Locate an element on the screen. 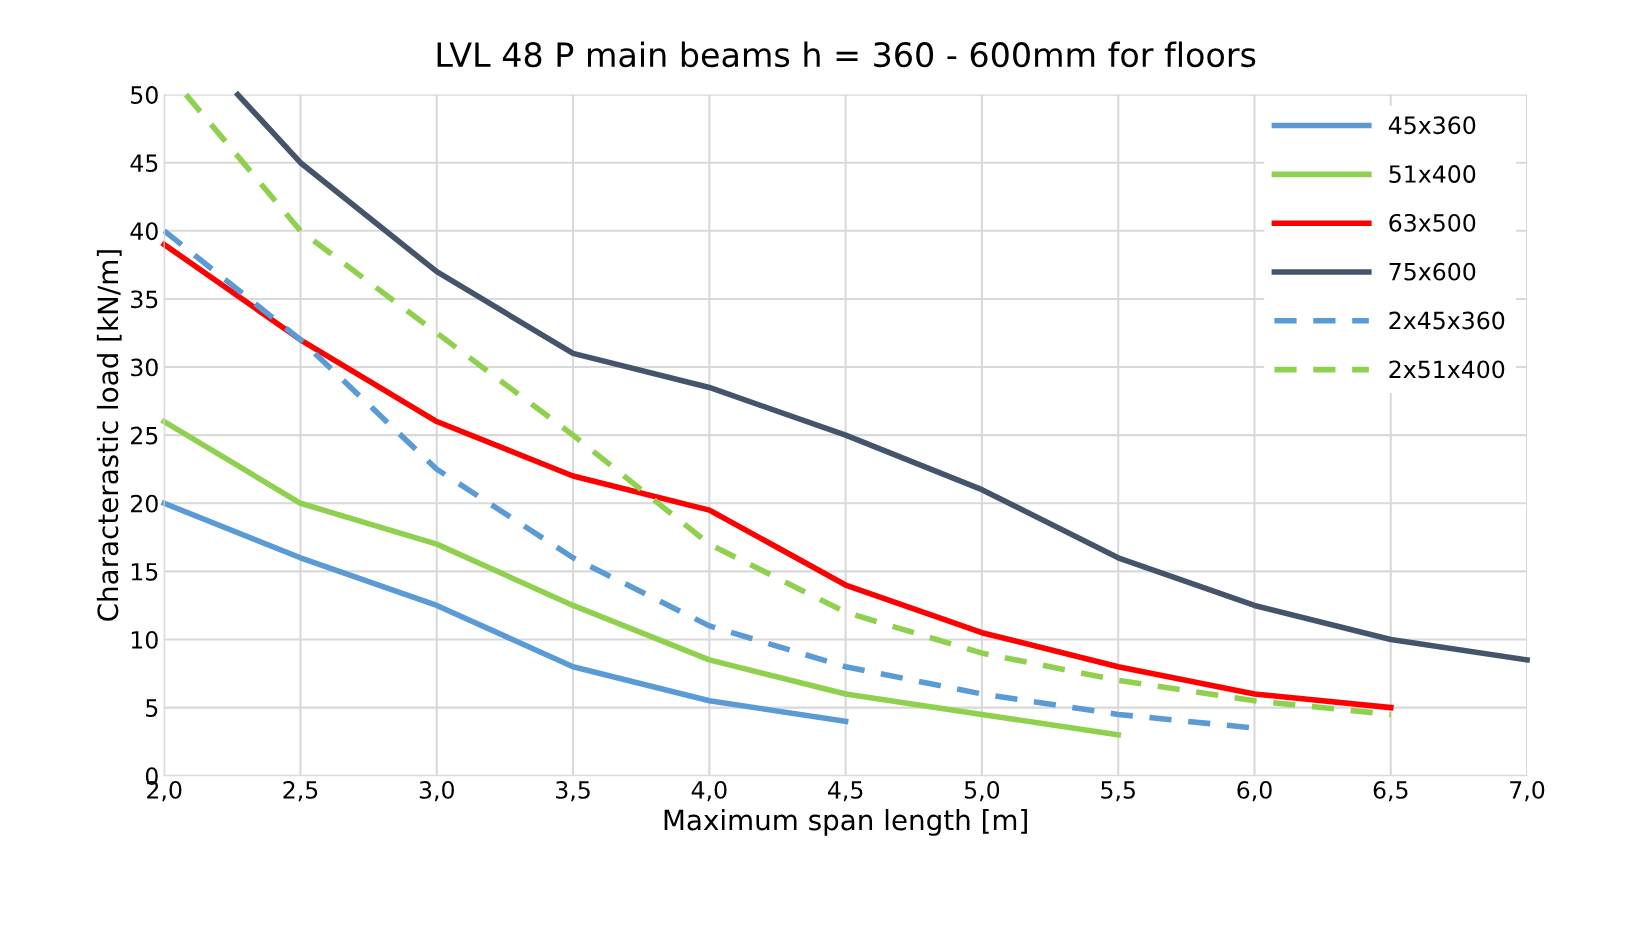 The image size is (1642, 946). x-tick-label: 3,0 is located at coordinates (436, 791).